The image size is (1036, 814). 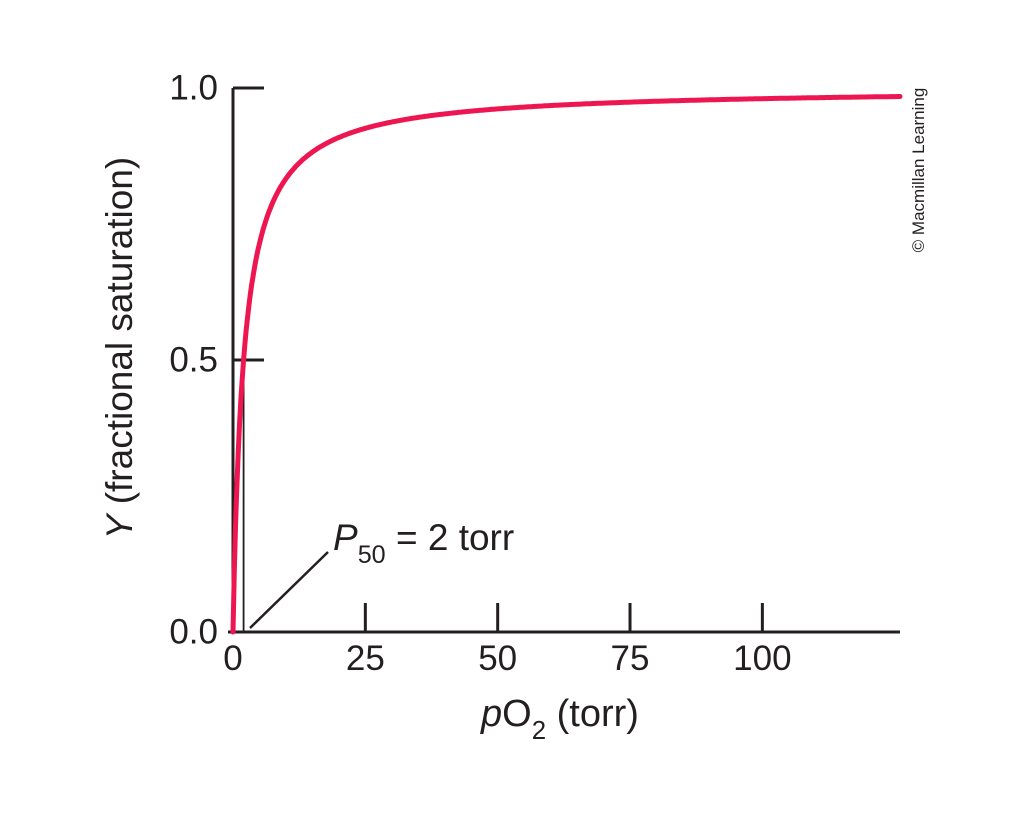 I want to click on x-tick-label: 0, so click(x=233, y=658).